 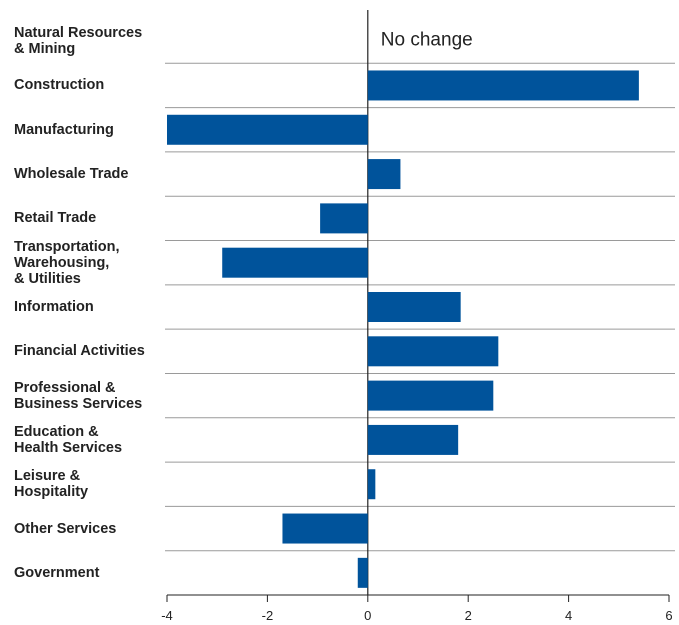 I want to click on annotation: No change, so click(x=427, y=40).